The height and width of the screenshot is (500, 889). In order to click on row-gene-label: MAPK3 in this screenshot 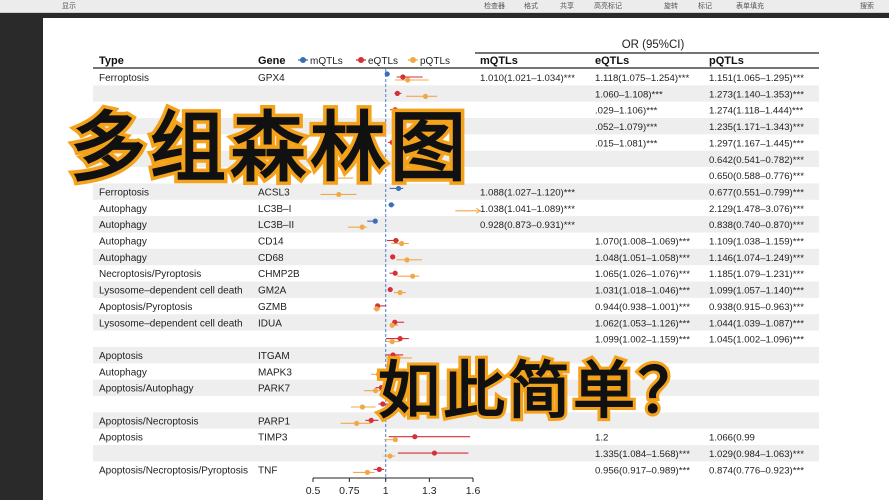, I will do `click(275, 372)`.